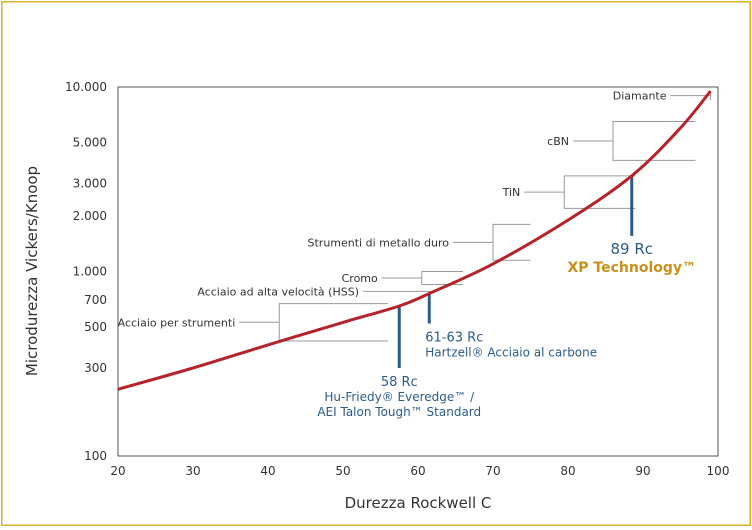 This screenshot has width=752, height=530. What do you see at coordinates (86, 87) in the screenshot?
I see `y-tick-label: 10.000` at bounding box center [86, 87].